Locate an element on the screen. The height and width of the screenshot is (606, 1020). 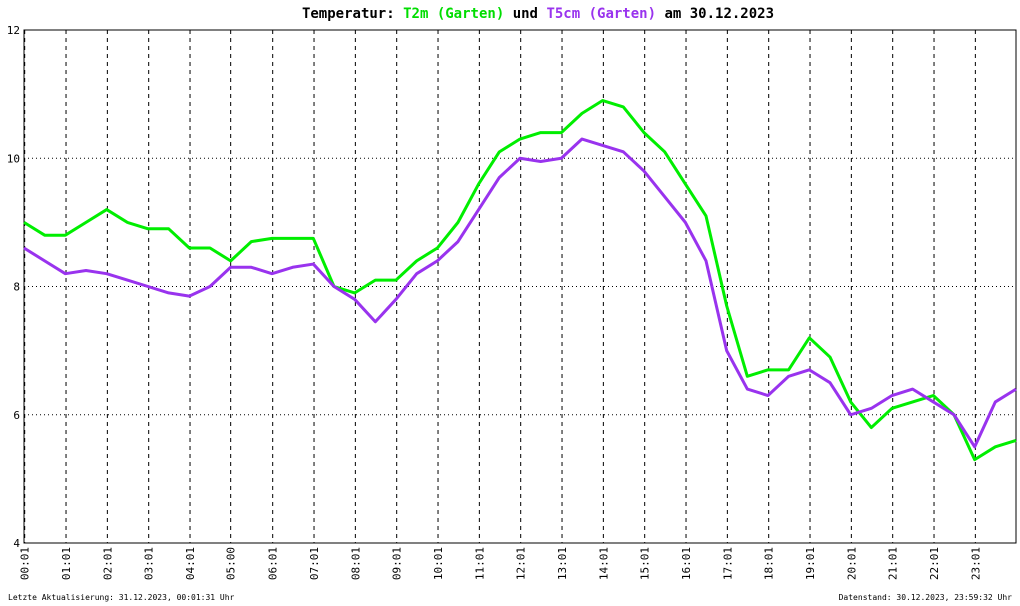
x-tick-label: 02:01 is located at coordinates (107, 563).